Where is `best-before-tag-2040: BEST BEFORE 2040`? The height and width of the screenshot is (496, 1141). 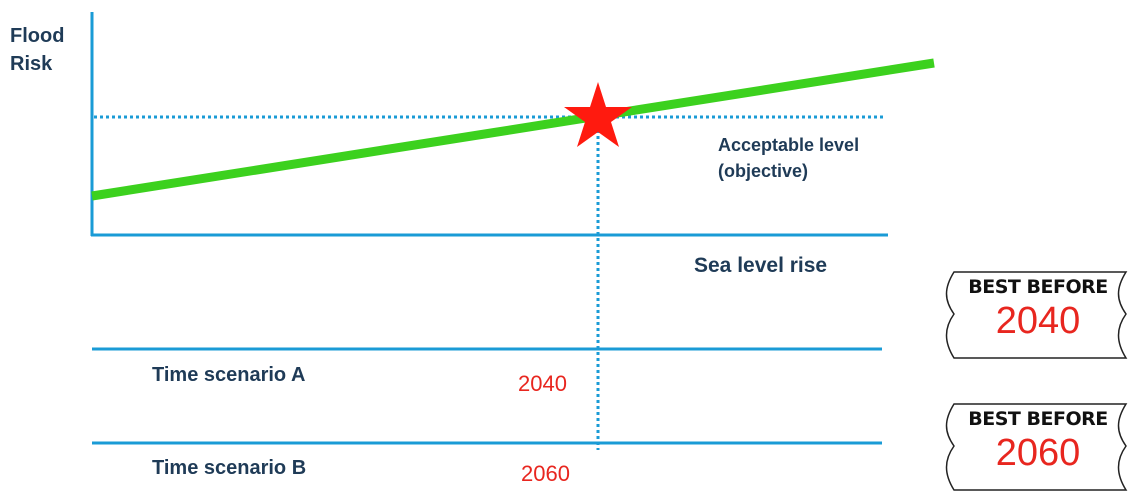
best-before-tag-2040: BEST BEFORE 2040 is located at coordinates (1040, 315).